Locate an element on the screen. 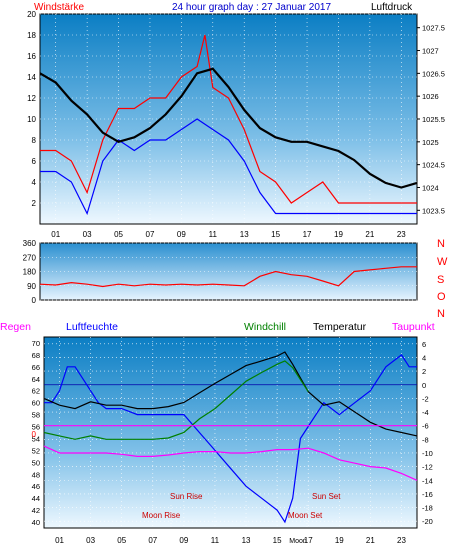  panel-3-left-tick-label: 64 is located at coordinates (36, 379).